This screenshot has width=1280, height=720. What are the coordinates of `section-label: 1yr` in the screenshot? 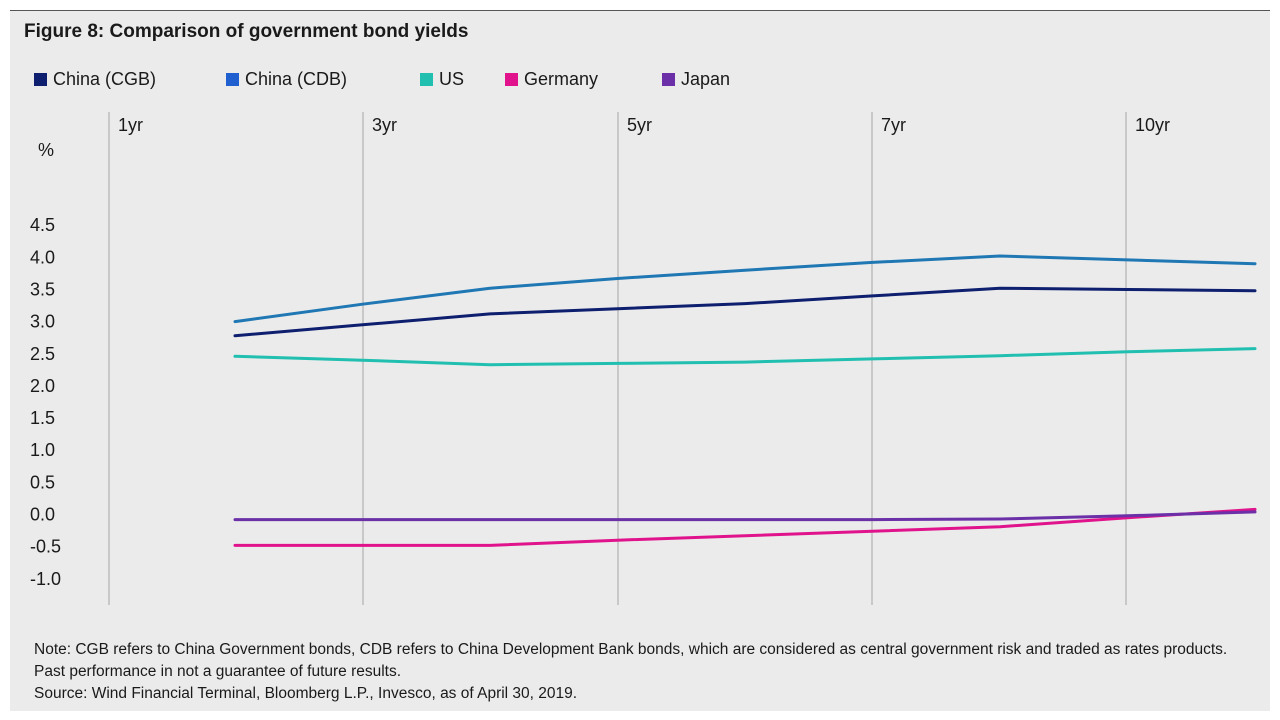 It's located at (130, 125).